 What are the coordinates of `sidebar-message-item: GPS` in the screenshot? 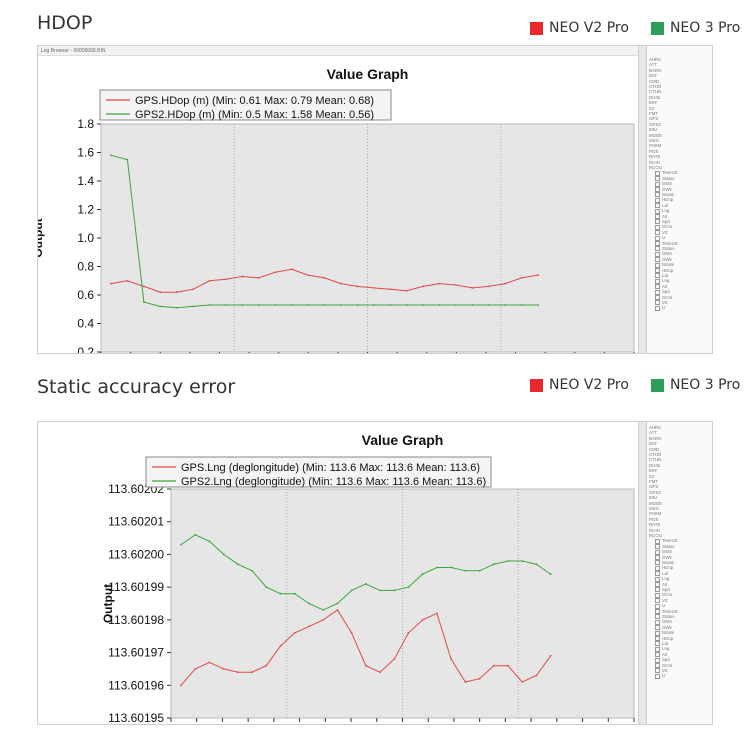 It's located at (654, 119).